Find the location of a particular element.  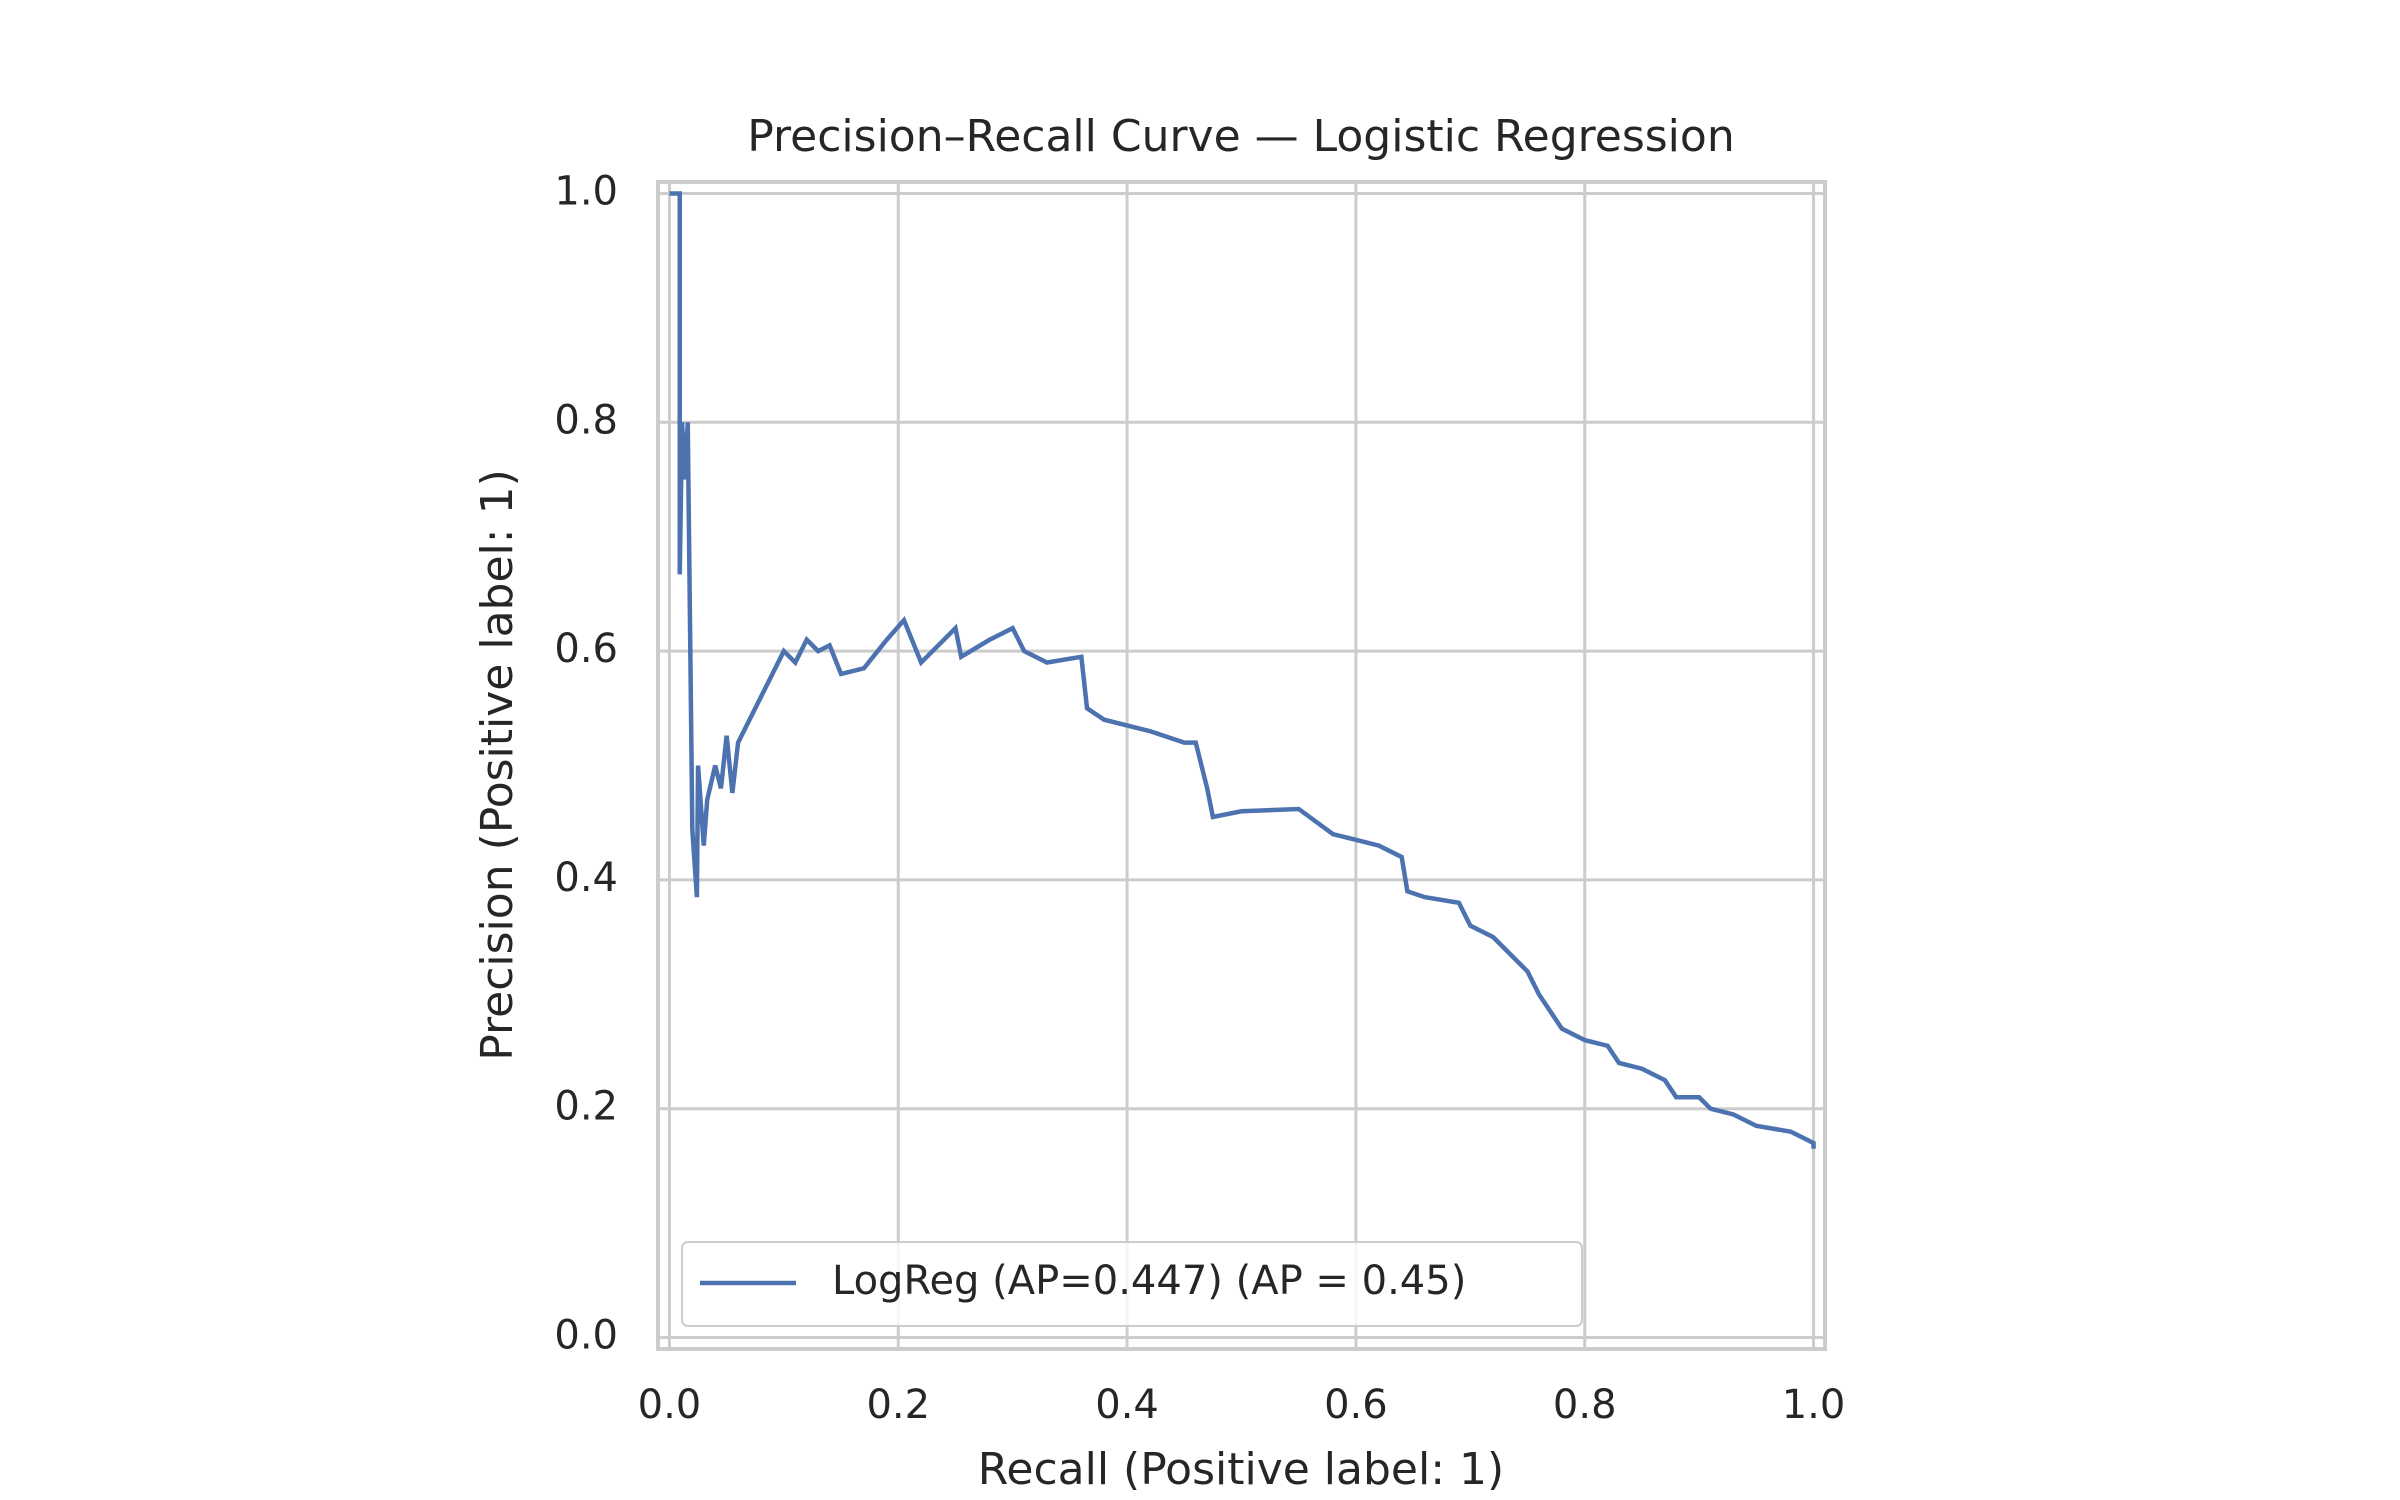

legend-box is located at coordinates (1132, 1284).